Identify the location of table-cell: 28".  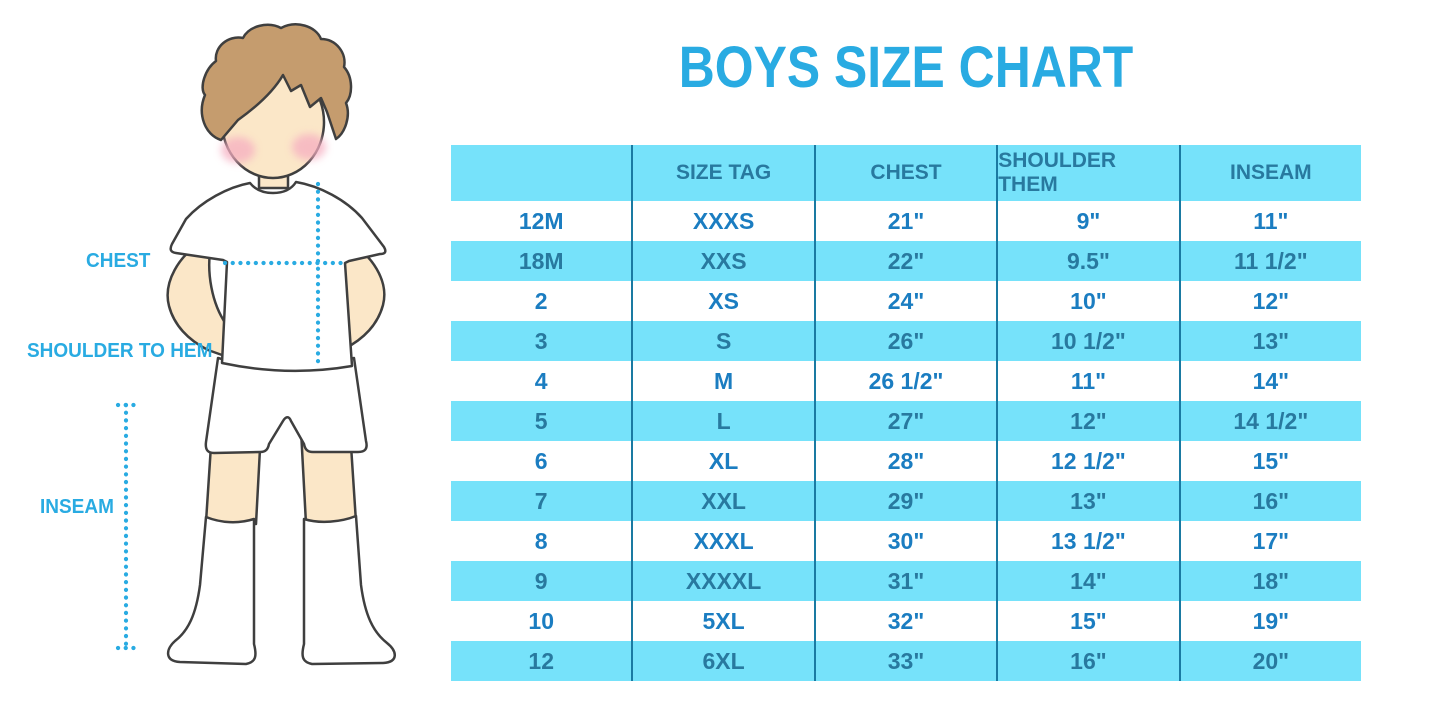
(907, 461).